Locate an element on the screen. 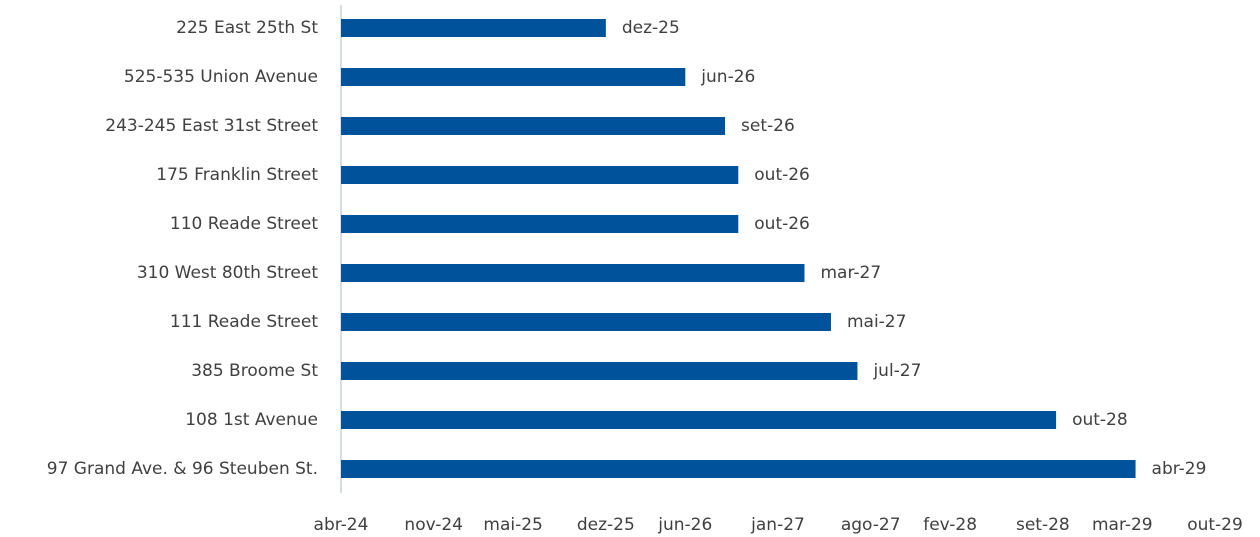 This screenshot has height=537, width=1260. y-tick-label: 110 Reade Street is located at coordinates (244, 224).